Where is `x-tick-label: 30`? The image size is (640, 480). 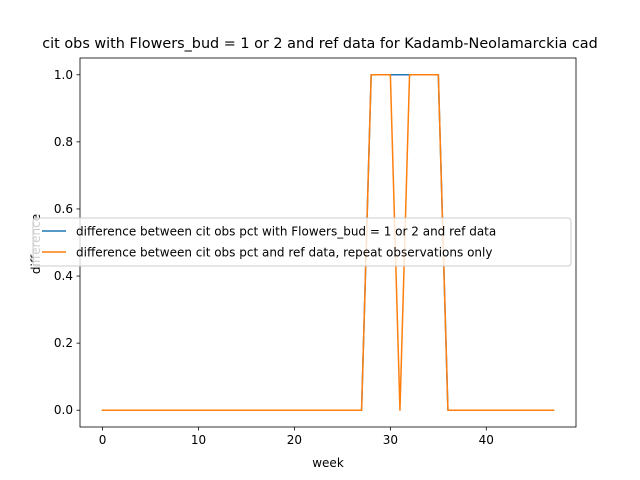 x-tick-label: 30 is located at coordinates (390, 440).